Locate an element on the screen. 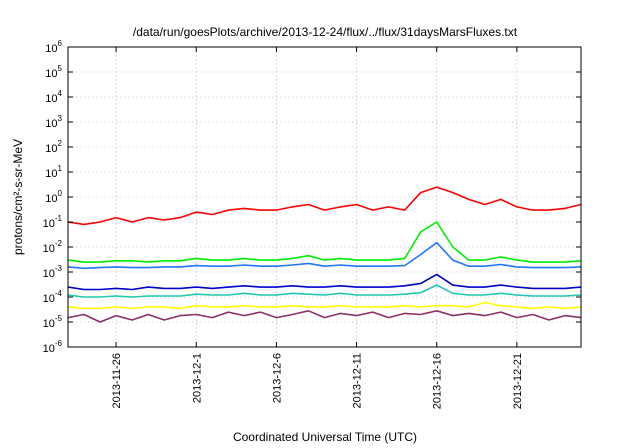  y-tick-label: 10⁻³ is located at coordinates (53, 272).